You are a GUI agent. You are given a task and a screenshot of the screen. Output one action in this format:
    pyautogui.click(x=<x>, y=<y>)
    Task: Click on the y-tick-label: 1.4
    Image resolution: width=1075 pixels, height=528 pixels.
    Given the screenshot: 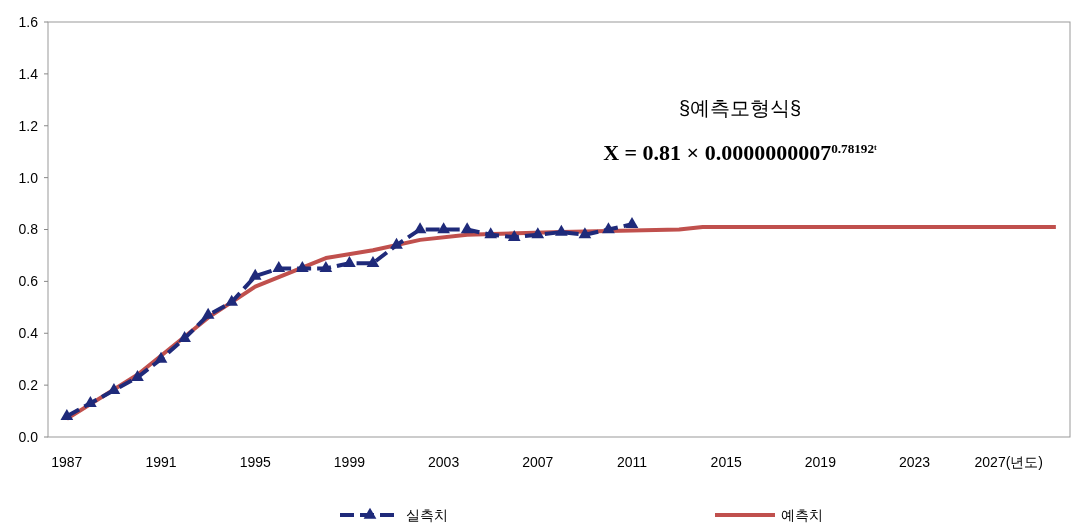 What is the action you would take?
    pyautogui.click(x=28, y=73)
    